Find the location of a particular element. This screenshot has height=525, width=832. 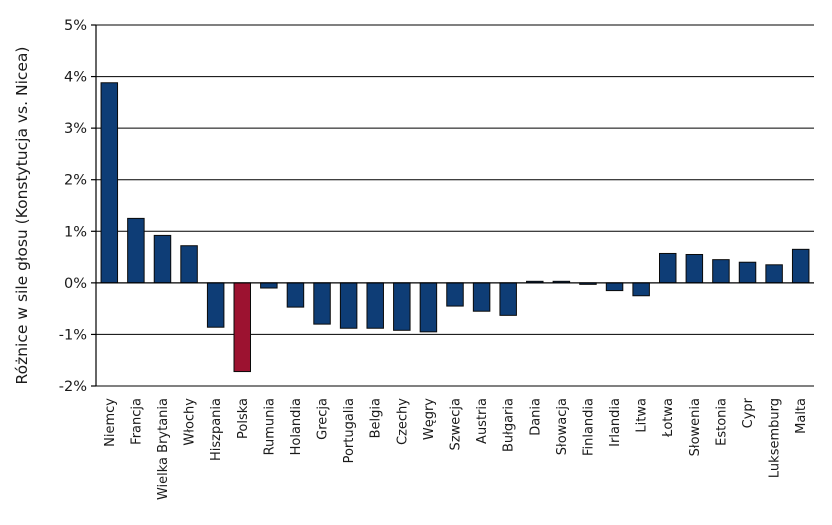

x-tick-label-12: Węgry is located at coordinates (429, 419).